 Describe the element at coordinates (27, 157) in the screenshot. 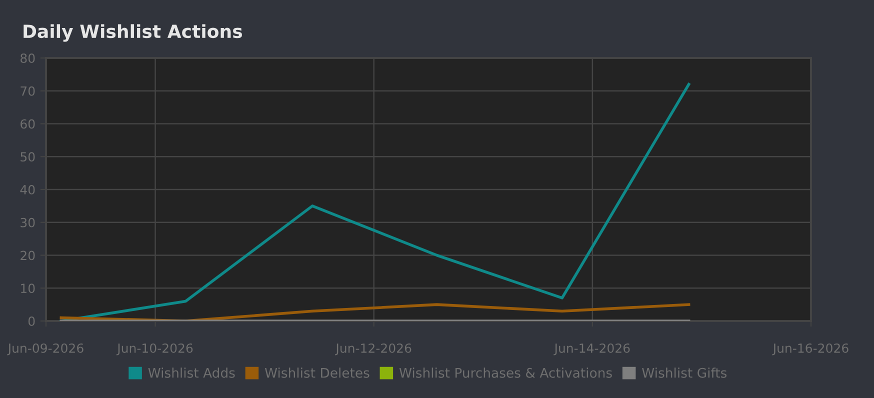

I see `y-tick-label: 50` at that location.